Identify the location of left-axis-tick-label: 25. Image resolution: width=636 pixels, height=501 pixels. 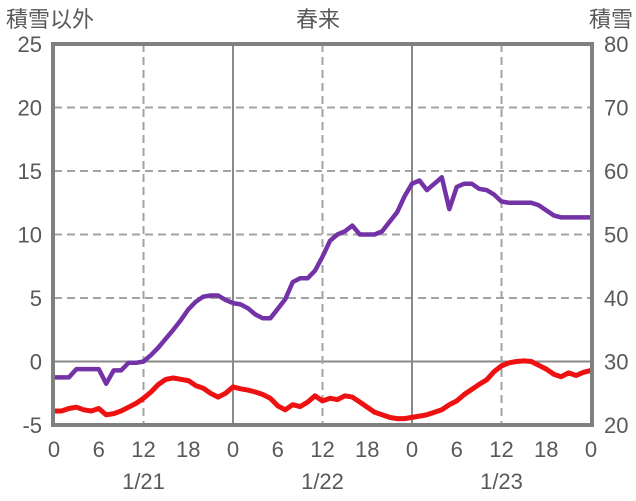
(30, 44).